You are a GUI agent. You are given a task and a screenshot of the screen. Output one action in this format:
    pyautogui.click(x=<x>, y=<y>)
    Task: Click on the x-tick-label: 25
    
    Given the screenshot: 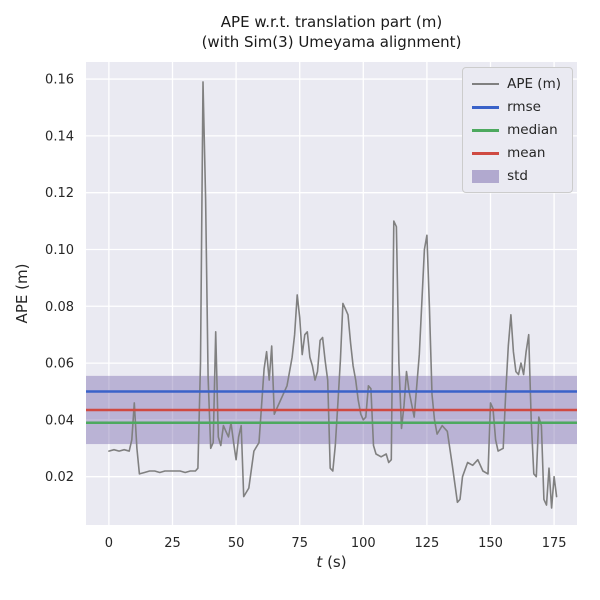 What is the action you would take?
    pyautogui.click(x=172, y=543)
    